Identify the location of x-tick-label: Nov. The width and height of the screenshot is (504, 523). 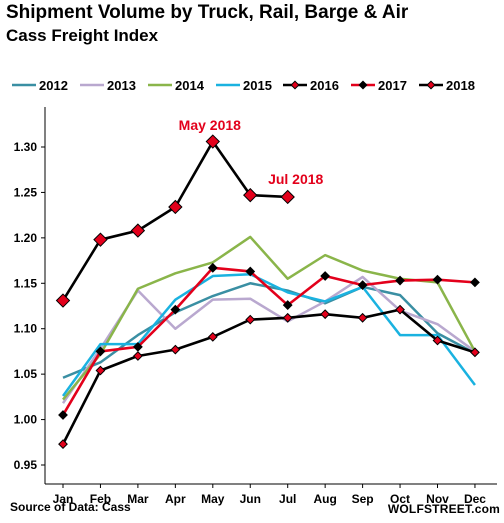
(437, 499).